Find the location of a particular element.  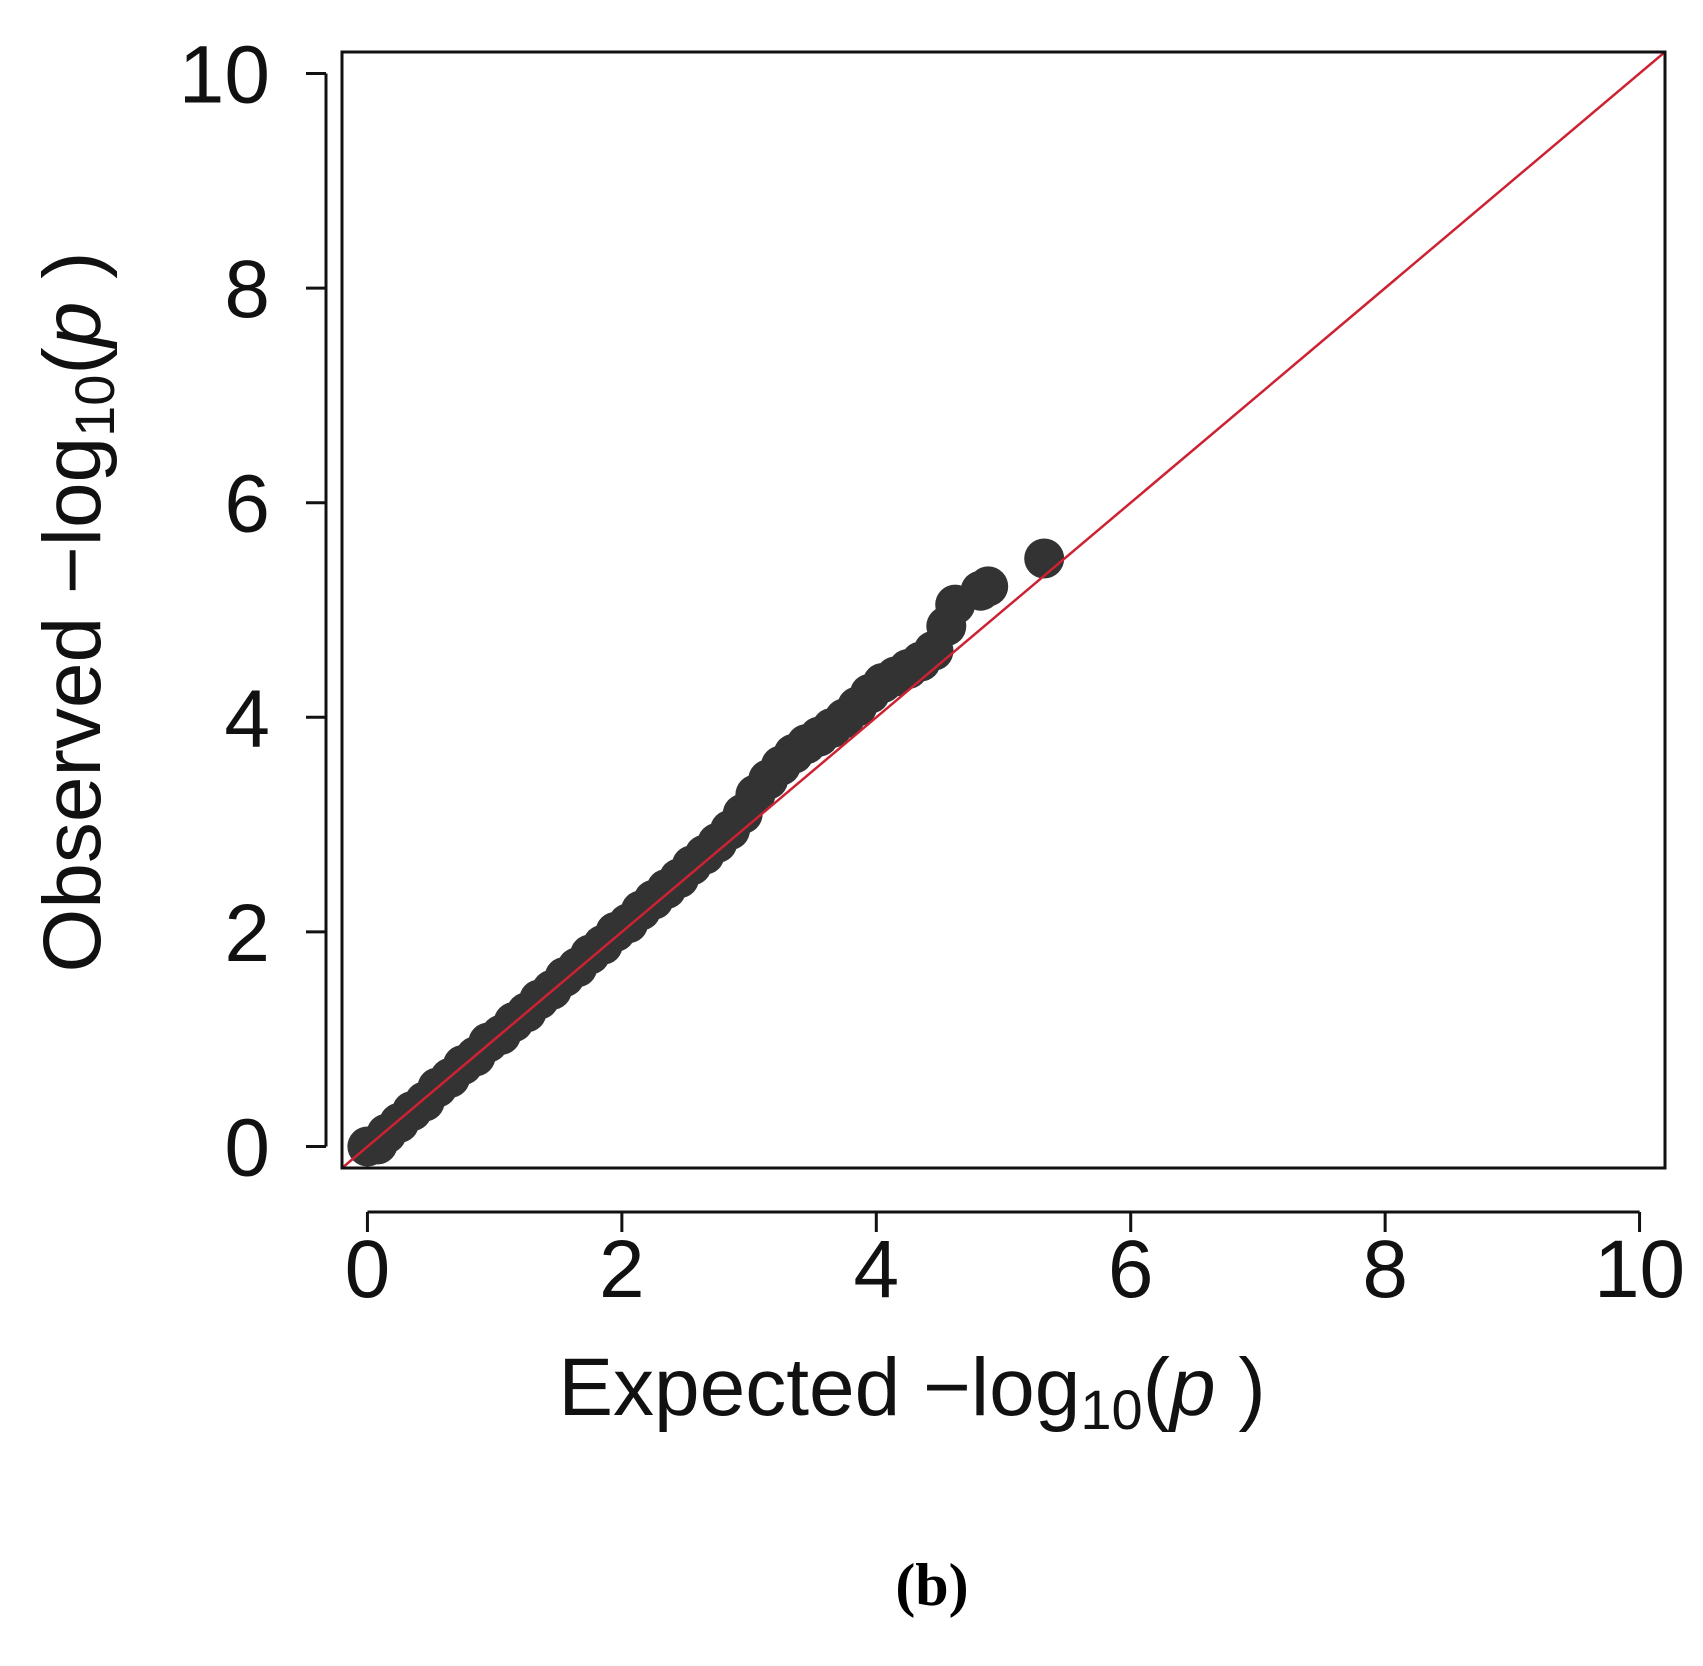

y-tick-label-8: 8 is located at coordinates (247, 289).